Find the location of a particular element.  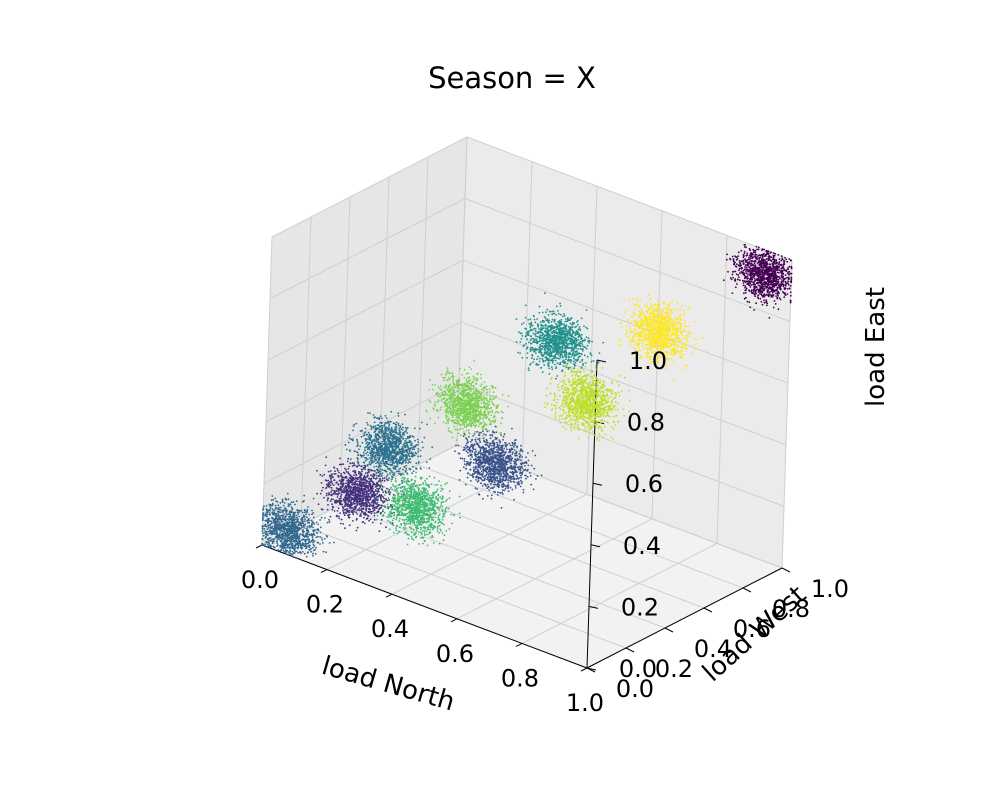

grid-line is located at coordinates (623, 383).